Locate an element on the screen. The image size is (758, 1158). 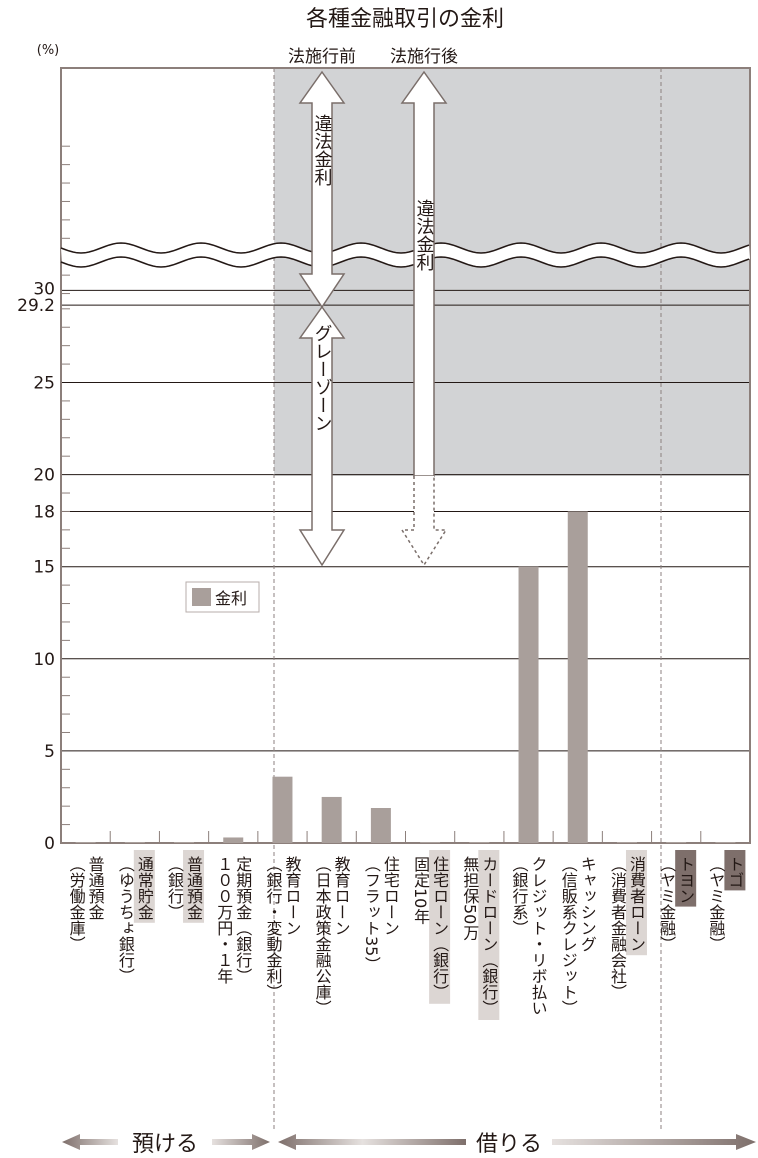
category-label: カードローン（銀行） is located at coordinates (488, 936).